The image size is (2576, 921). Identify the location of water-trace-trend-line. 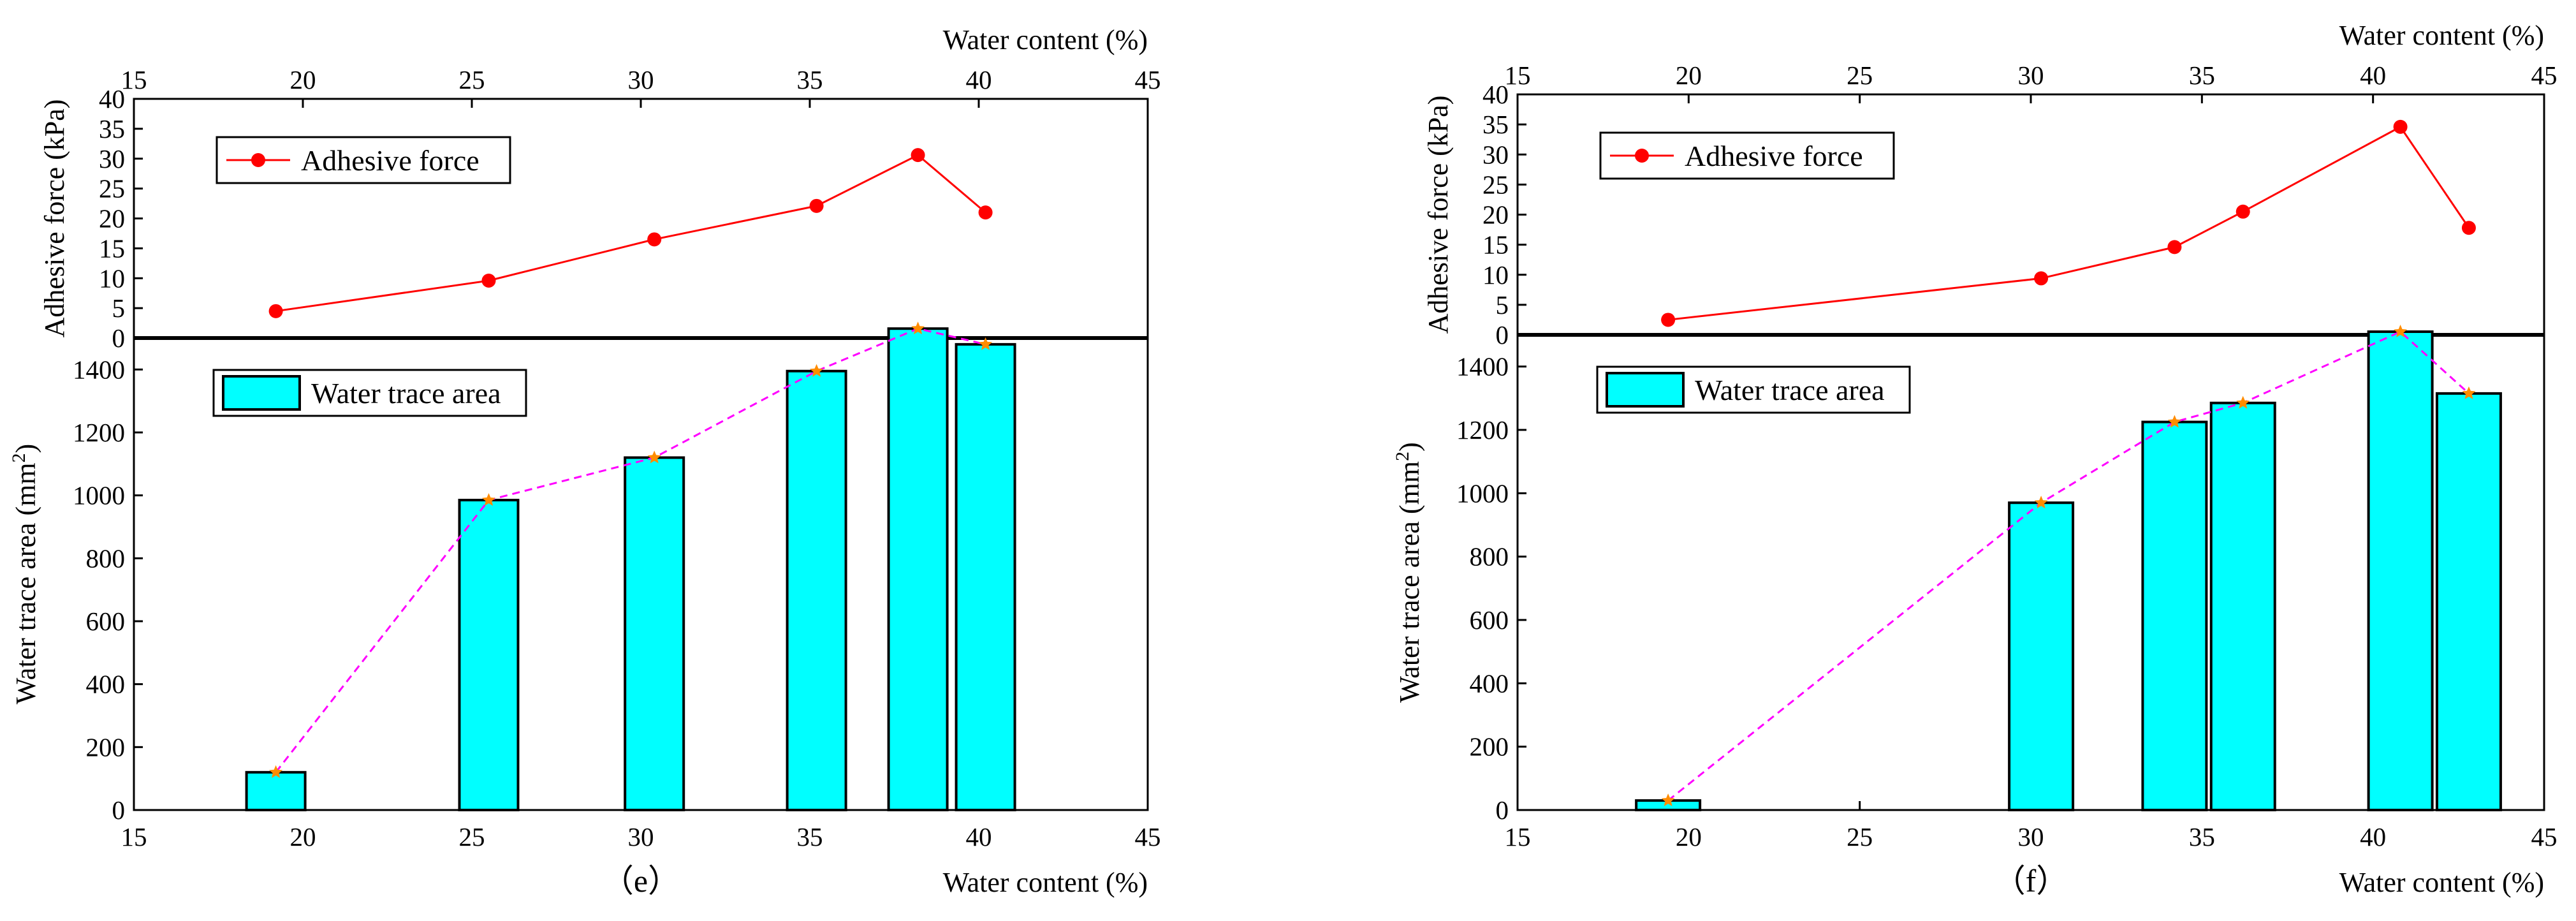
(630, 550).